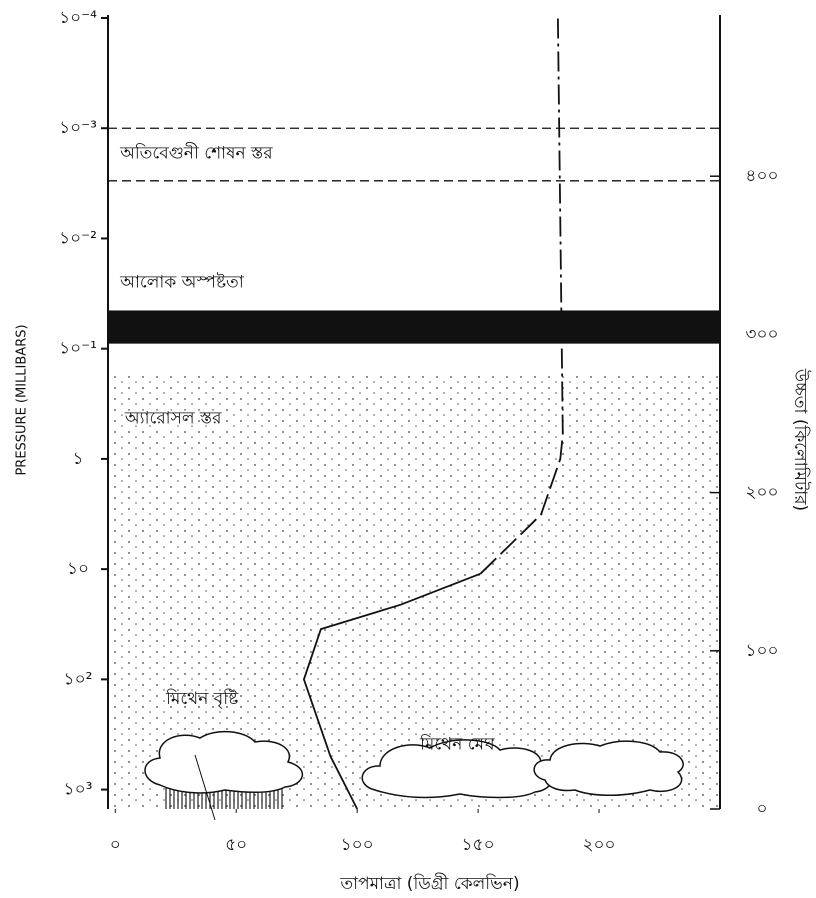 This screenshot has height=898, width=816. What do you see at coordinates (414, 327) in the screenshot?
I see `haze-band` at bounding box center [414, 327].